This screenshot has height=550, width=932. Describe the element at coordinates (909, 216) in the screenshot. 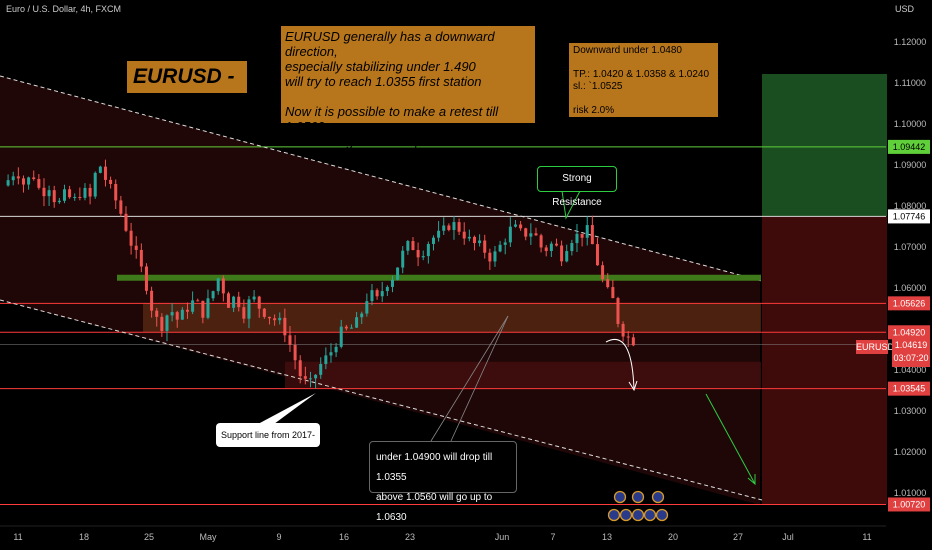

I see `level-price-label: 1.07746` at that location.